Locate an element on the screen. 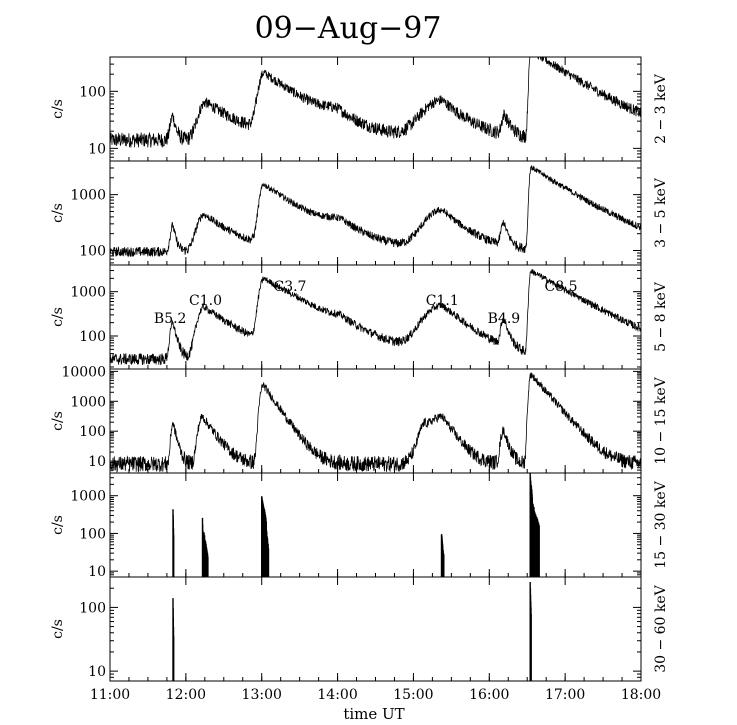 The height and width of the screenshot is (725, 737). x-tick-label: 18:00 is located at coordinates (641, 695).